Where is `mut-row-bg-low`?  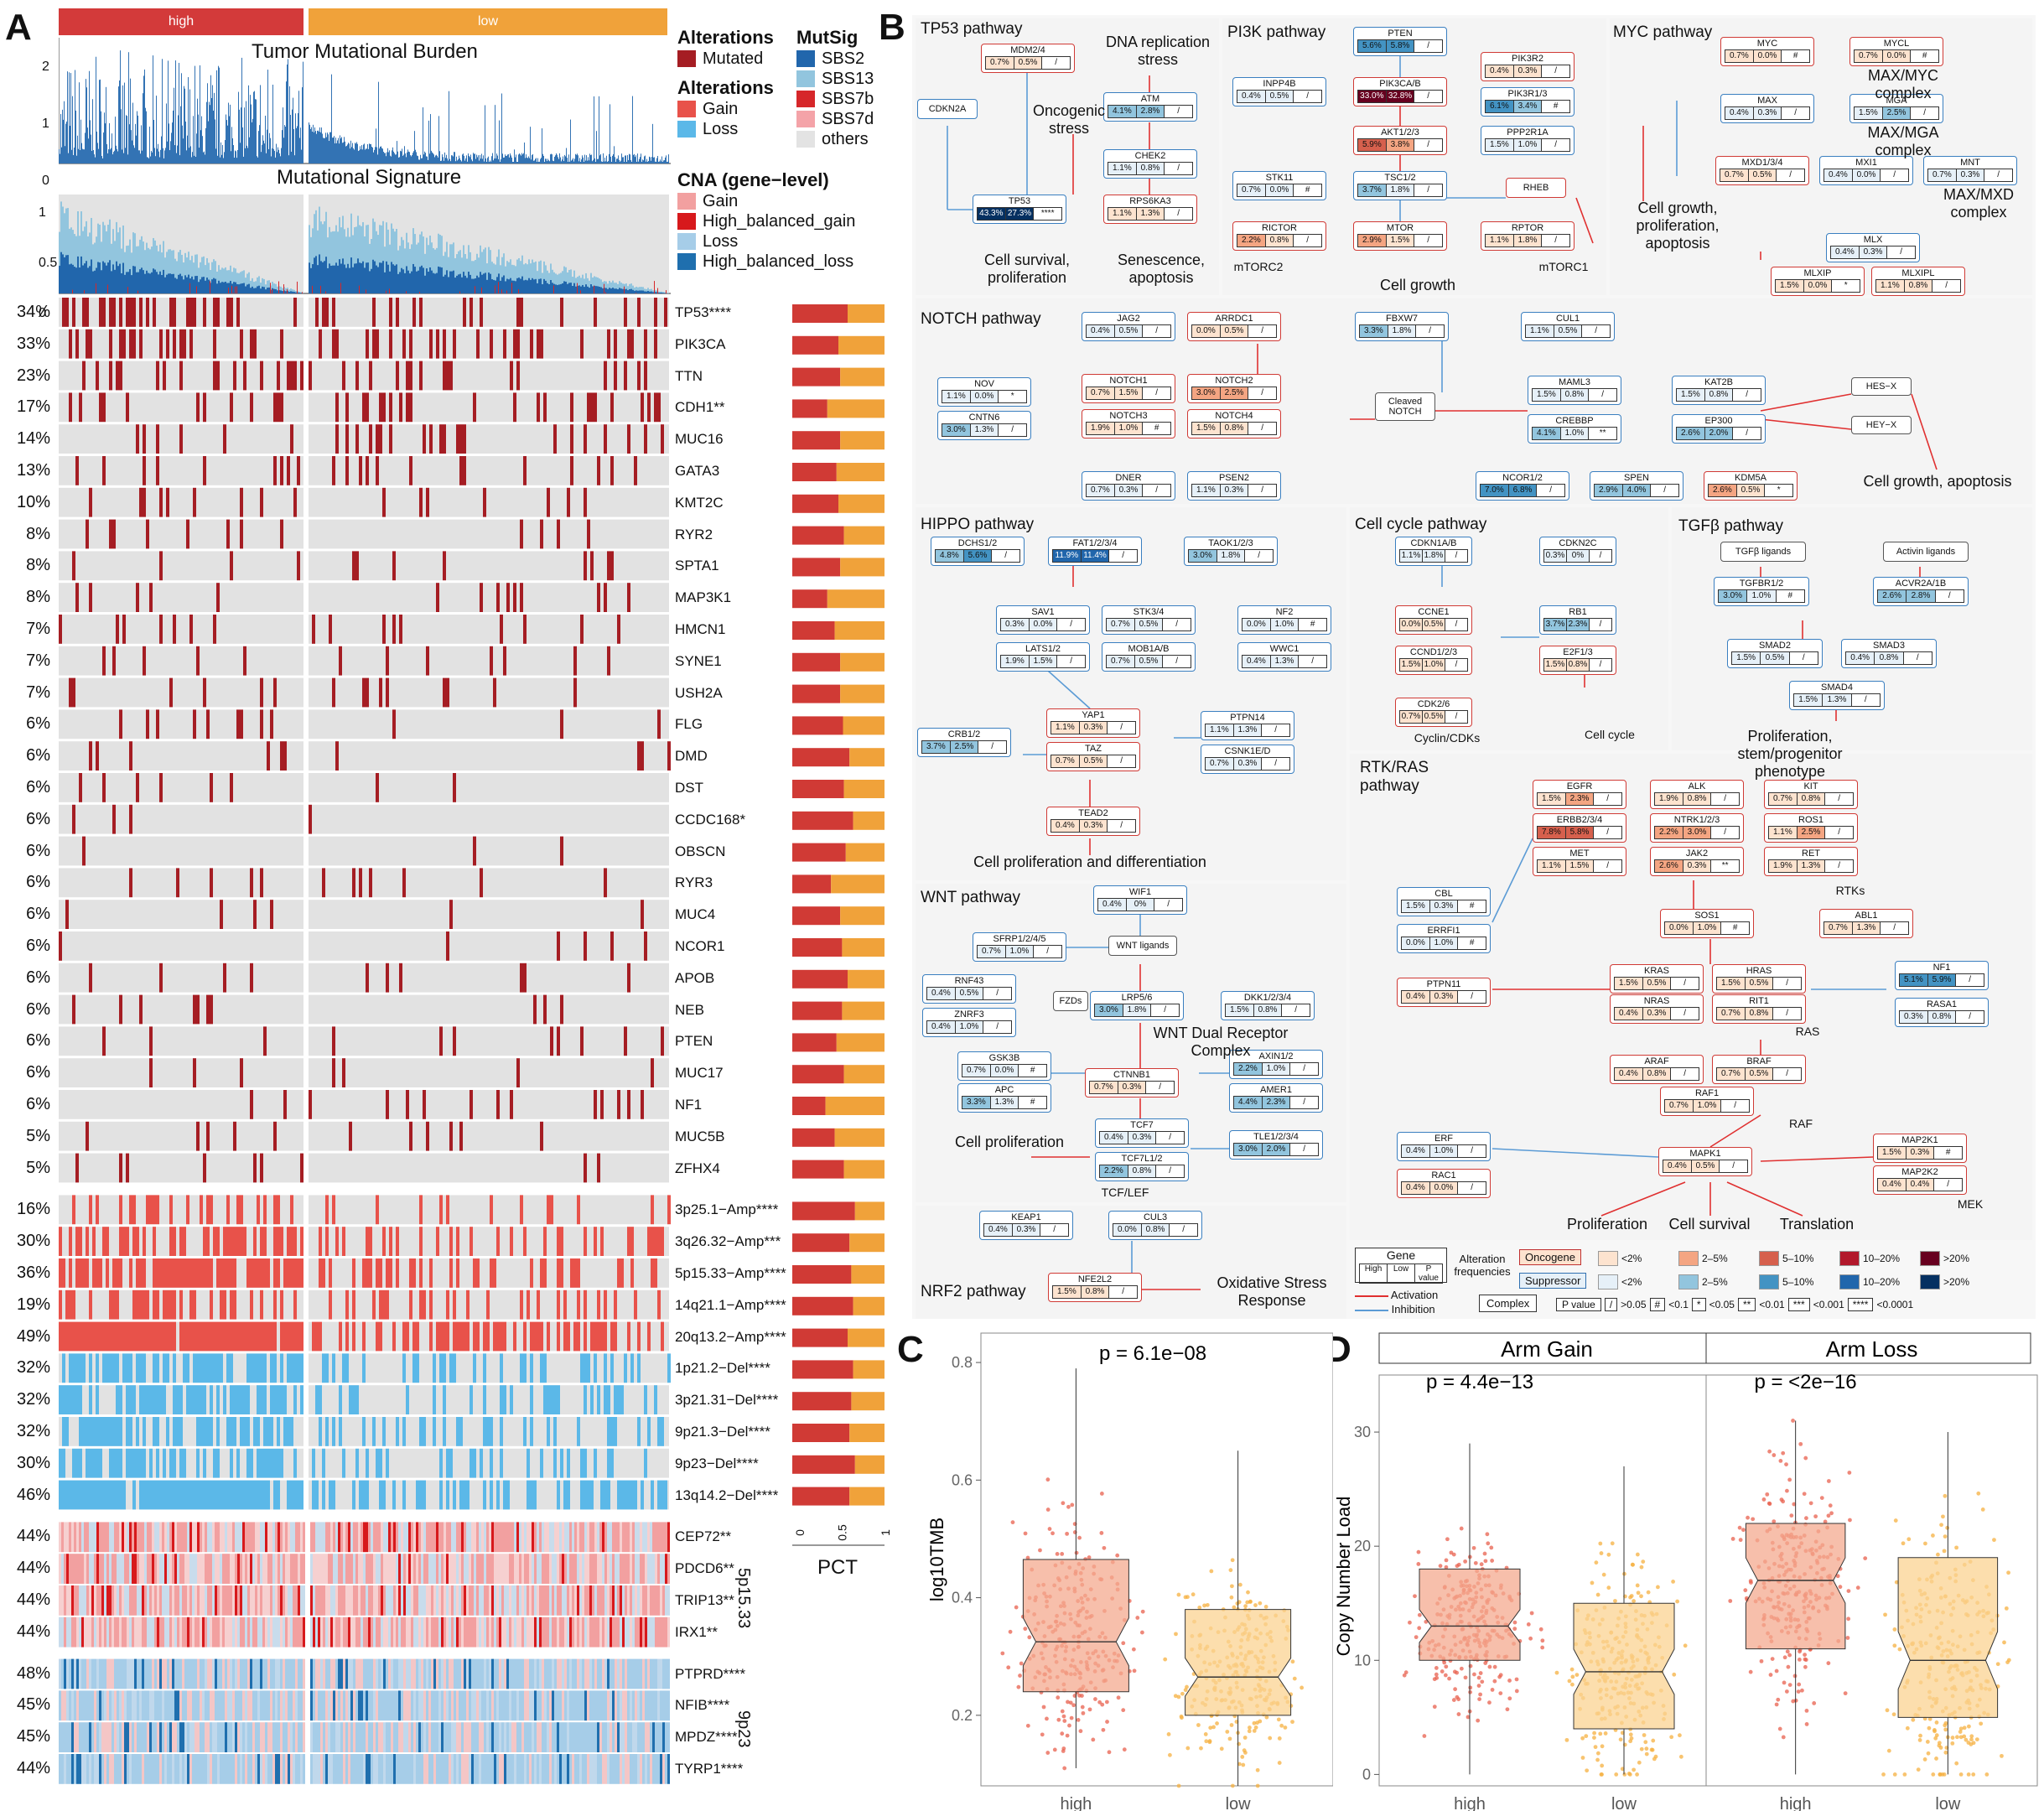 mut-row-bg-low is located at coordinates (489, 1104).